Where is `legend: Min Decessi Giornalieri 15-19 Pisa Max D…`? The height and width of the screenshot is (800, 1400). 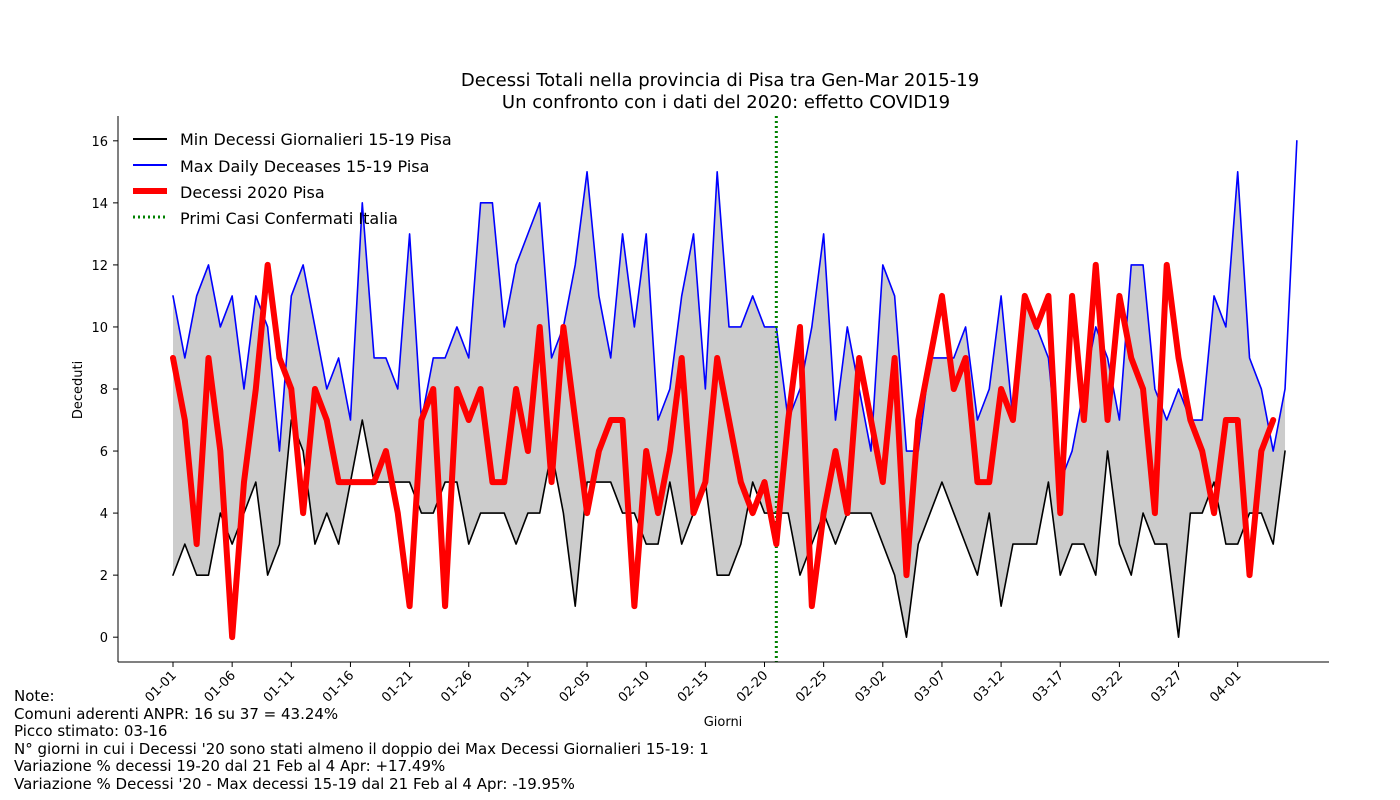
legend: Min Decessi Giornalieri 15-19 Pisa Max D… is located at coordinates (292, 179).